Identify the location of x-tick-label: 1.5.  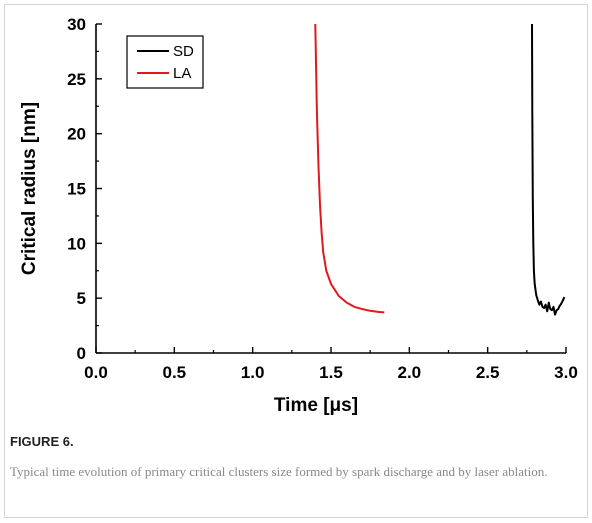
(331, 372).